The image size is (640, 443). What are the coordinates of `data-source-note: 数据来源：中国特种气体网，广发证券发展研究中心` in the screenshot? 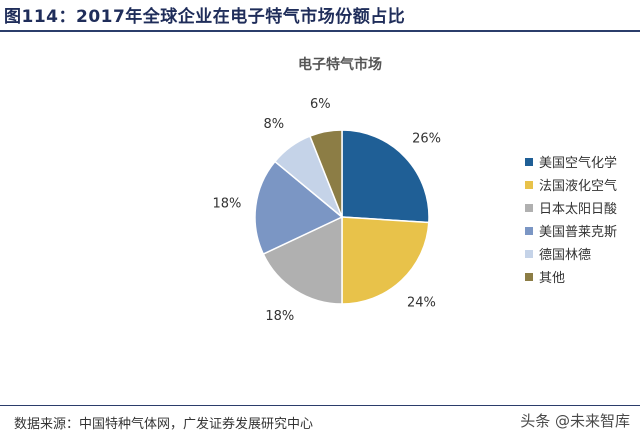 It's located at (164, 424).